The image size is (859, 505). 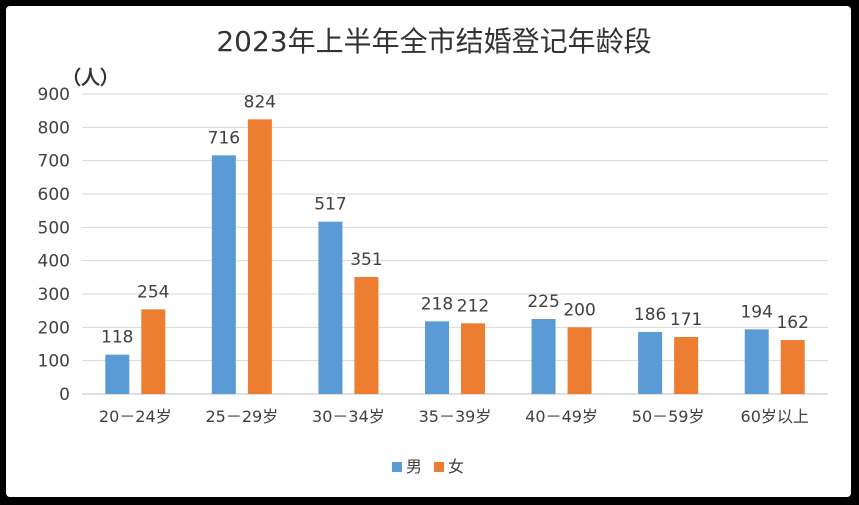 What do you see at coordinates (54, 362) in the screenshot?
I see `y-tick-label: 100` at bounding box center [54, 362].